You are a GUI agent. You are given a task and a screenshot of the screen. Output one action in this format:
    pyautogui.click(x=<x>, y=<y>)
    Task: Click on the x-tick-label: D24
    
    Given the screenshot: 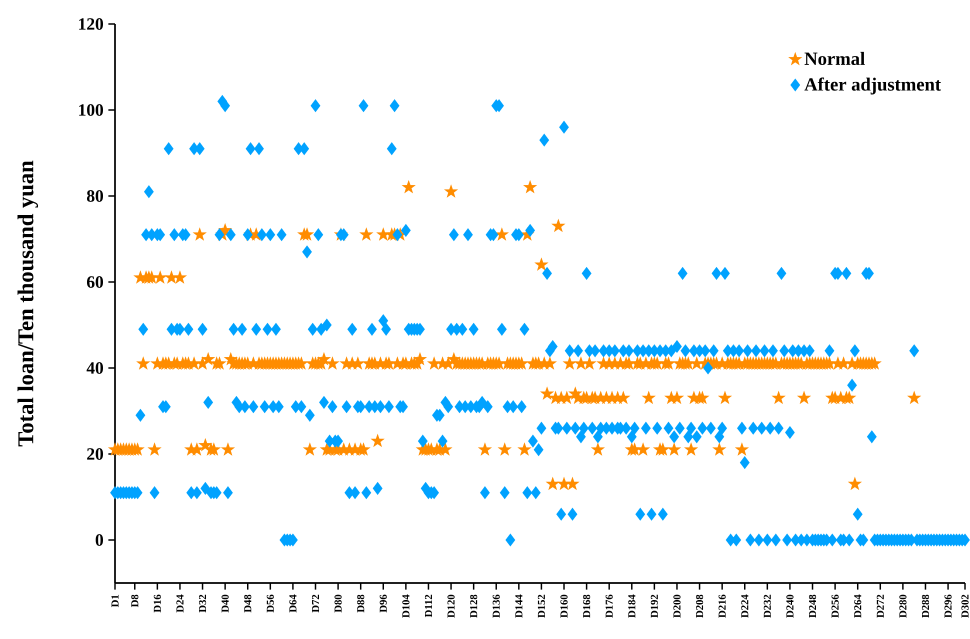 What is the action you would take?
    pyautogui.click(x=180, y=603)
    